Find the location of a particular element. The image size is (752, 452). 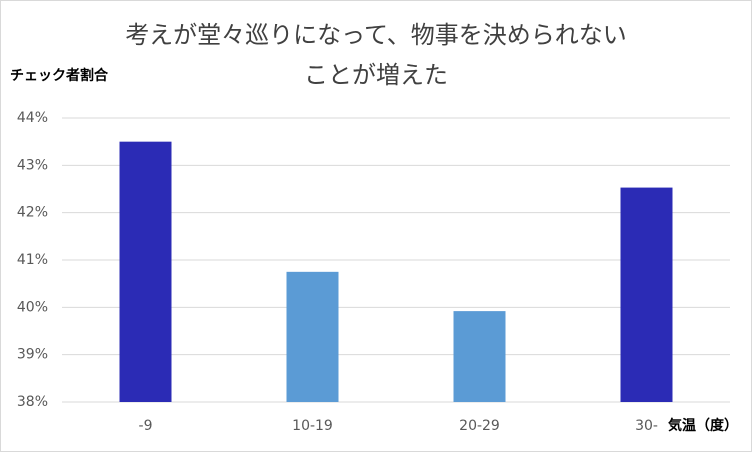

y-tick-label: 42% is located at coordinates (32, 213).